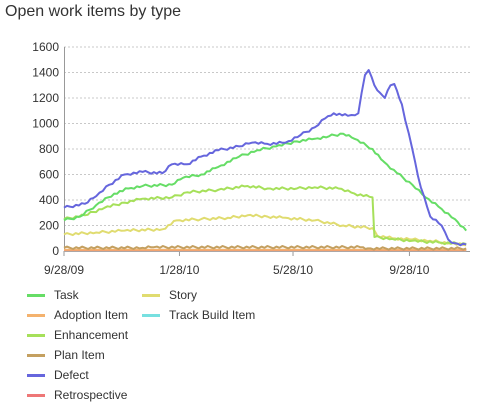  I want to click on y-tick-labels: 0 200 400 600 800 1000 1200 1400 1600, so click(45, 149).